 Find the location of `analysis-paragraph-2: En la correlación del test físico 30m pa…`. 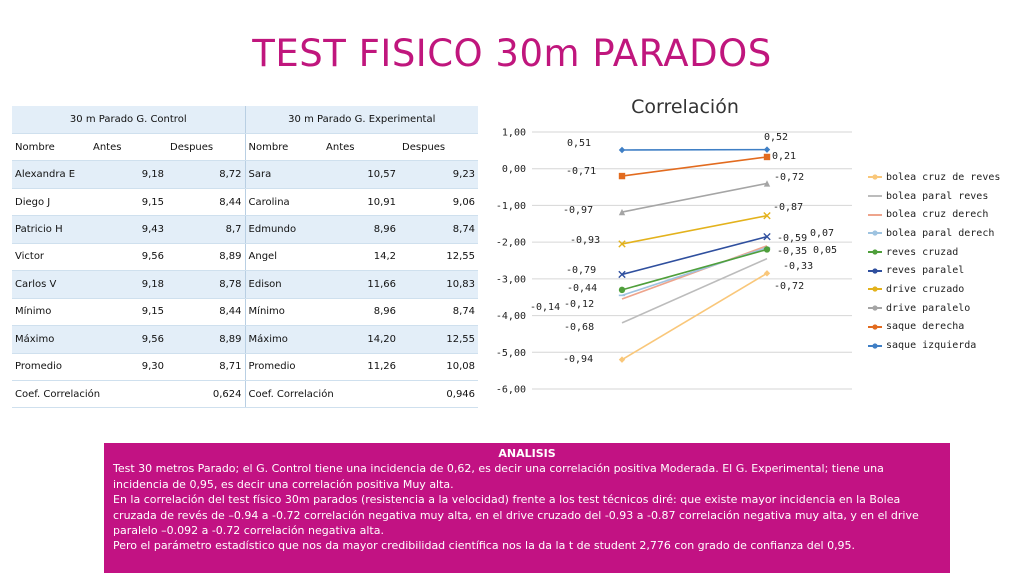

analysis-paragraph-2: En la correlación del test físico 30m pa… is located at coordinates (516, 515).